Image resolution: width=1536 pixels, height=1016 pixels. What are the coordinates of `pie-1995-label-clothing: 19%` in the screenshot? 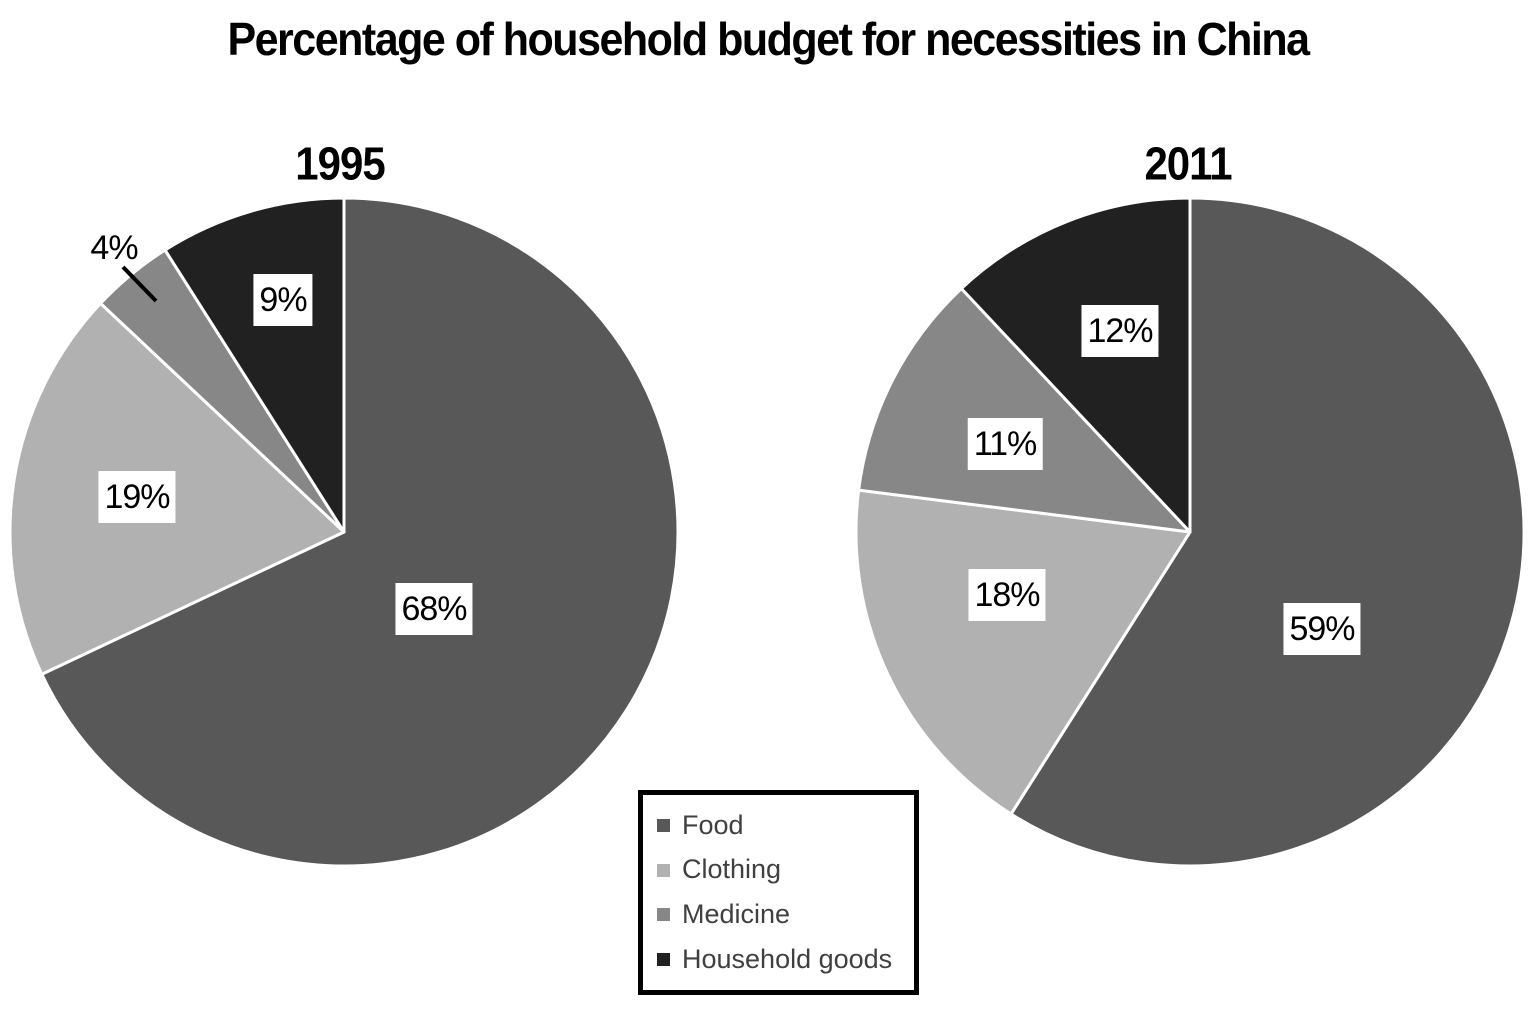 It's located at (137, 497).